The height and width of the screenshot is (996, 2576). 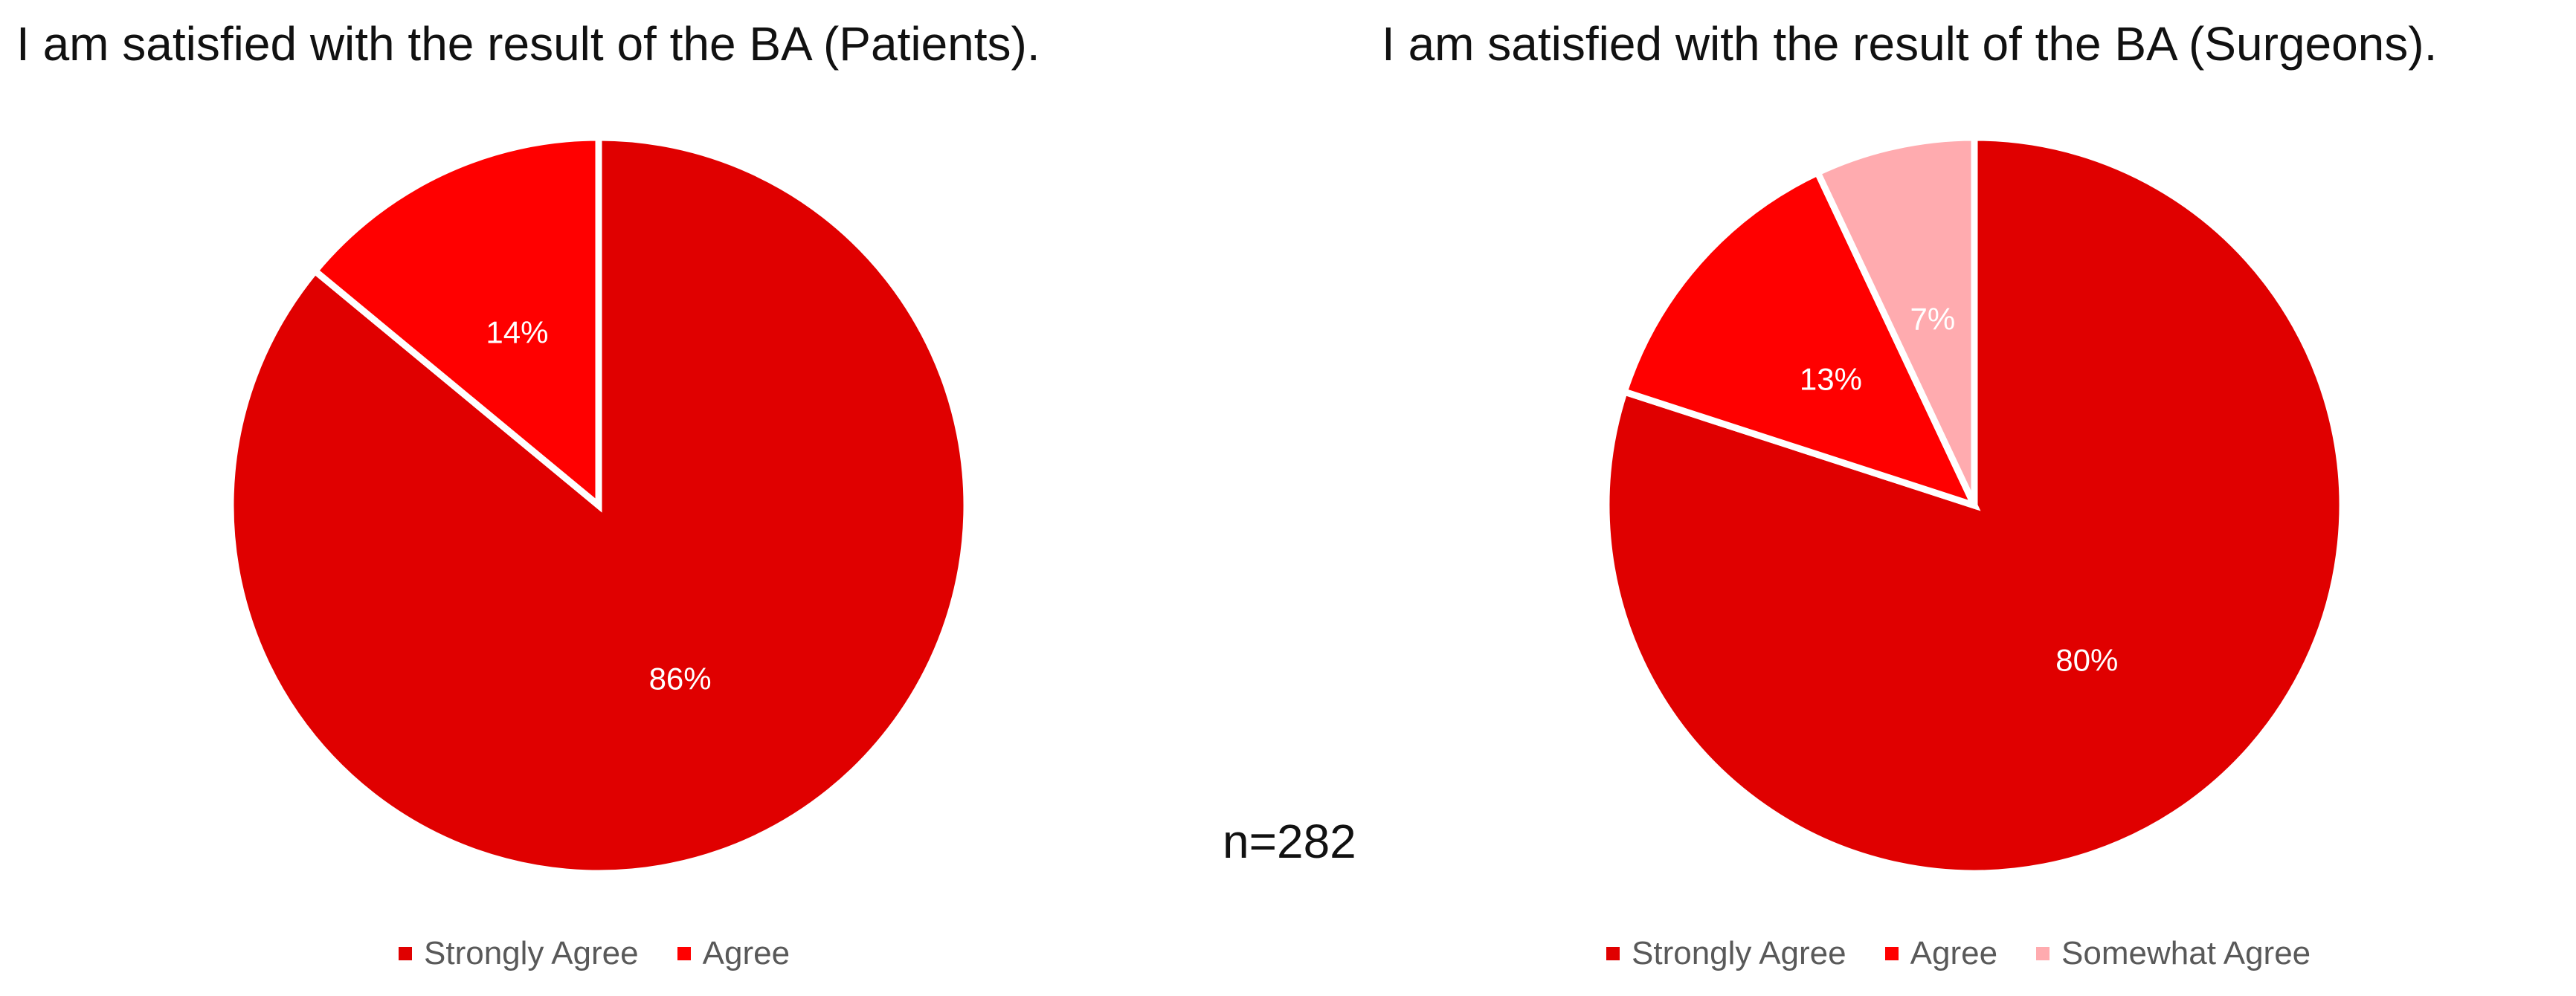 What do you see at coordinates (2086, 660) in the screenshot?
I see `data-label-strongly-agree: 80%` at bounding box center [2086, 660].